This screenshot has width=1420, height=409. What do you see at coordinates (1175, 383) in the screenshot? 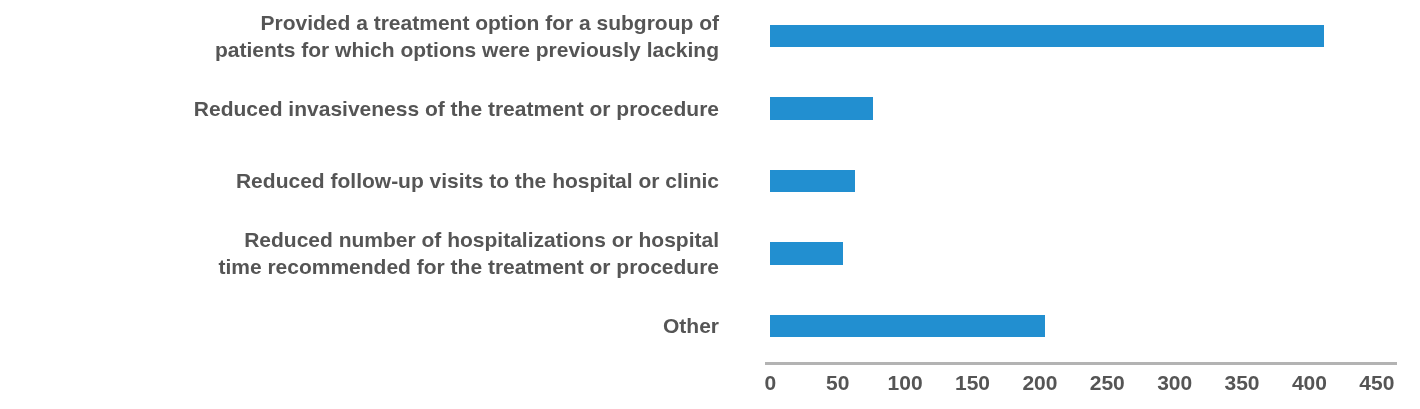
I see `x-tick-label: 300` at bounding box center [1175, 383].